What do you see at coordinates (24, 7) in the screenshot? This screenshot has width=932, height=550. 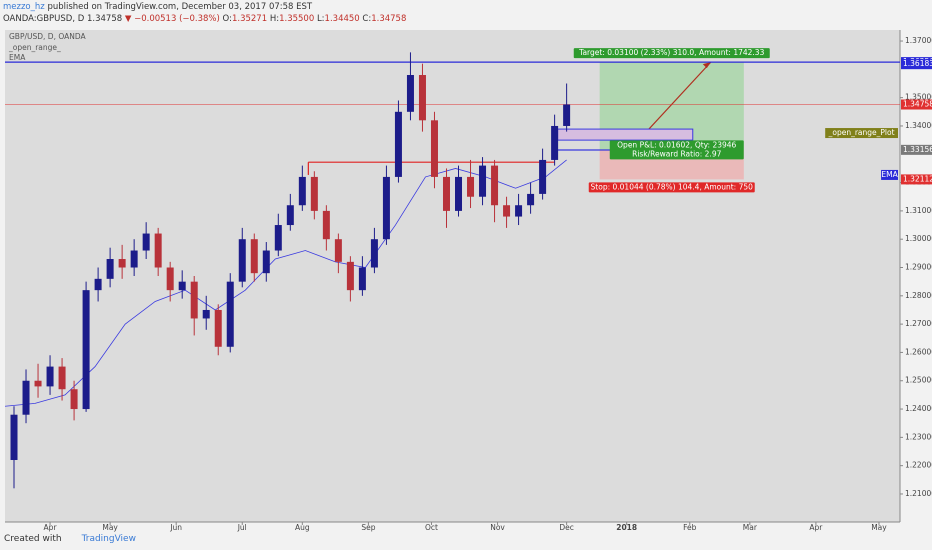 I see `author: mezzo_hz` at bounding box center [24, 7].